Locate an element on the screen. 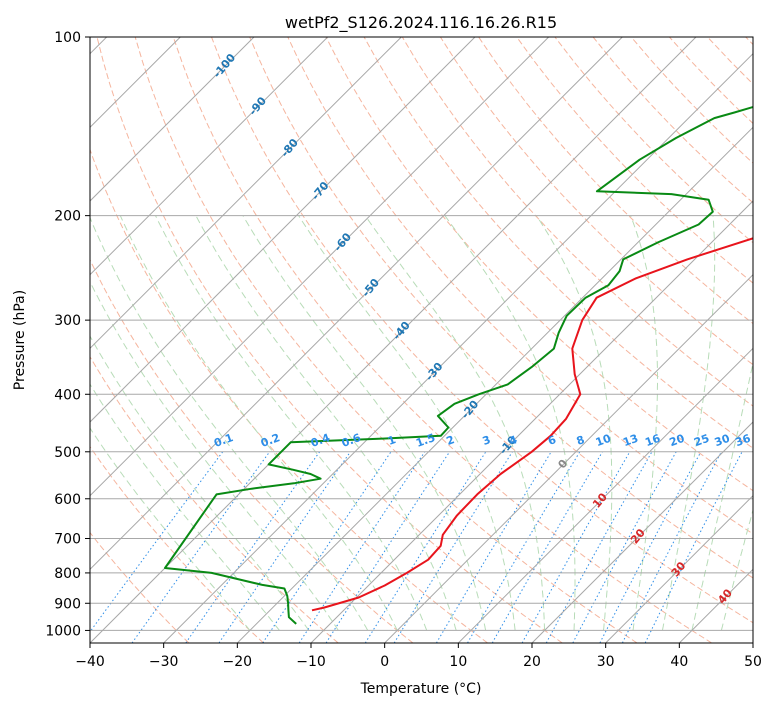 Image resolution: width=775 pixels, height=713 pixels. y-tick-label: 400 is located at coordinates (67, 395).